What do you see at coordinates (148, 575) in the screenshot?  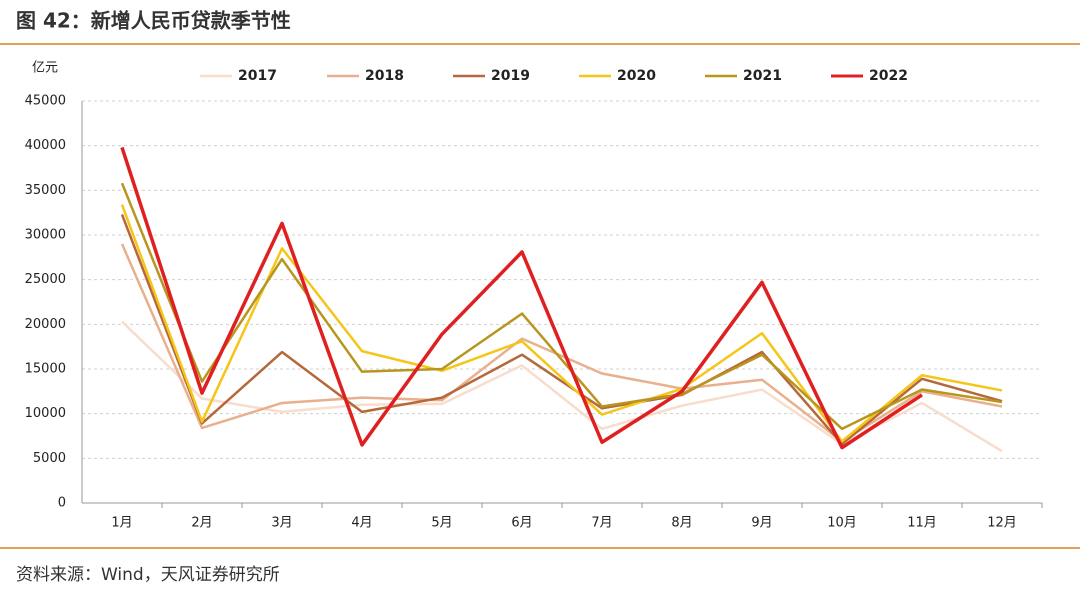 I see `source: 资料来源：Wind，天风证券研究所` at bounding box center [148, 575].